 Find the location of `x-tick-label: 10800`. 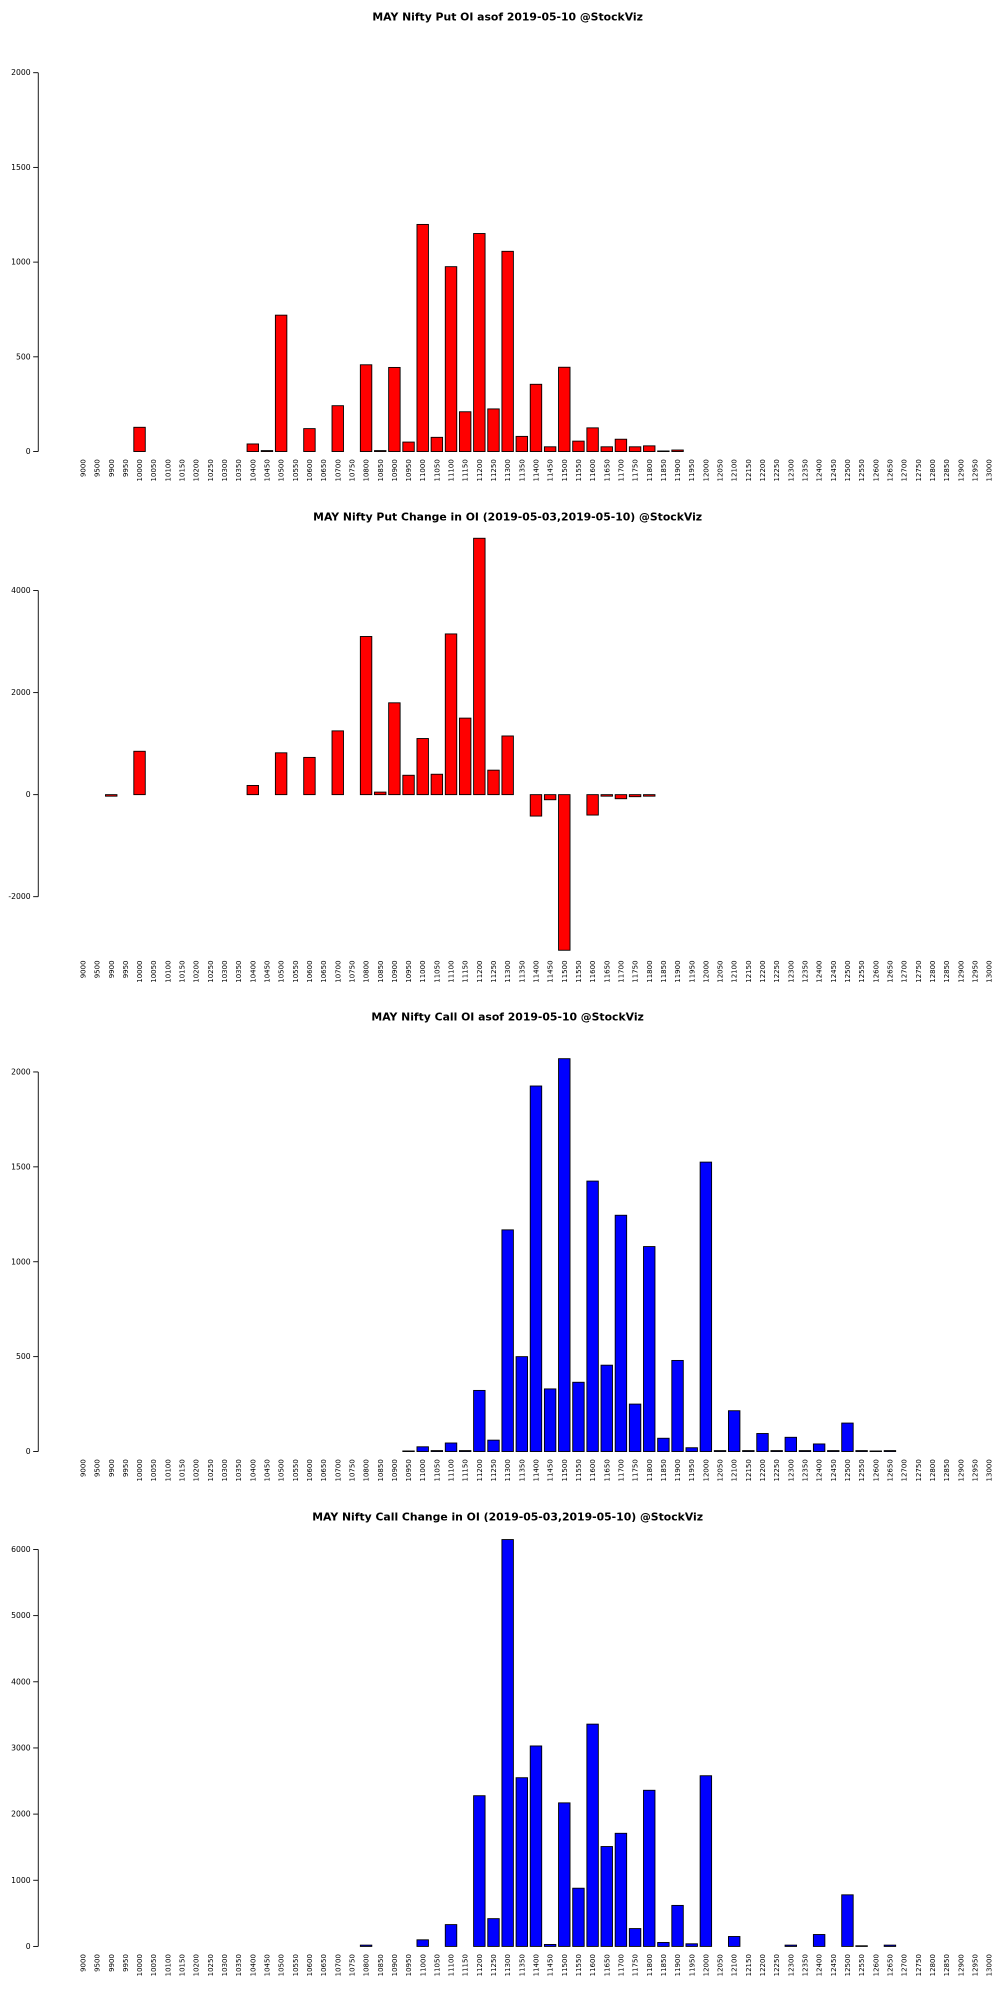

x-tick-label: 10800 is located at coordinates (366, 971).